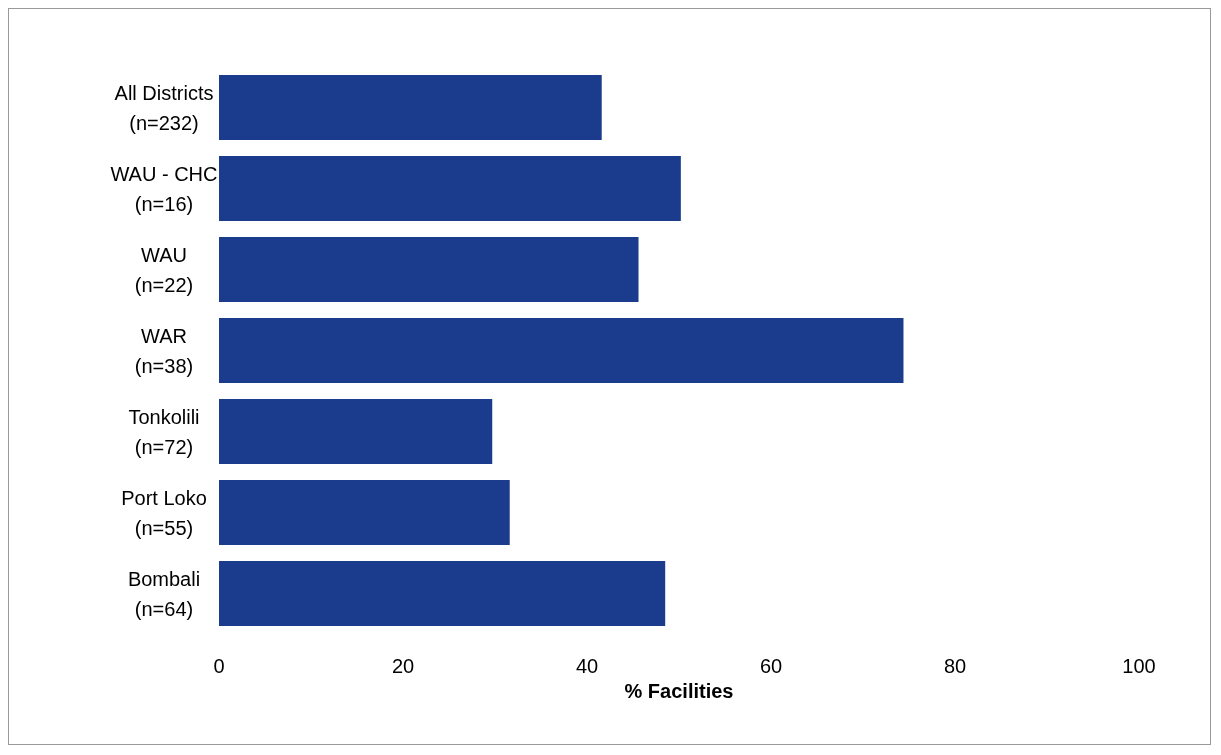 This screenshot has width=1221, height=755. Describe the element at coordinates (587, 666) in the screenshot. I see `x-tick-label: 40` at that location.